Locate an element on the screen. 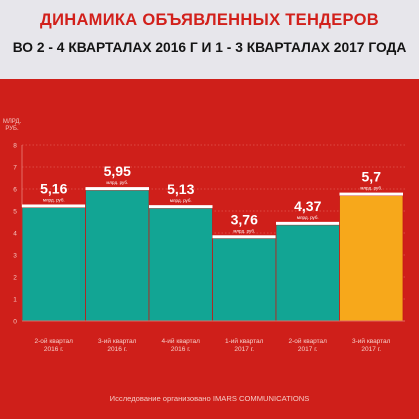  value-label: 5,7 is located at coordinates (372, 177).